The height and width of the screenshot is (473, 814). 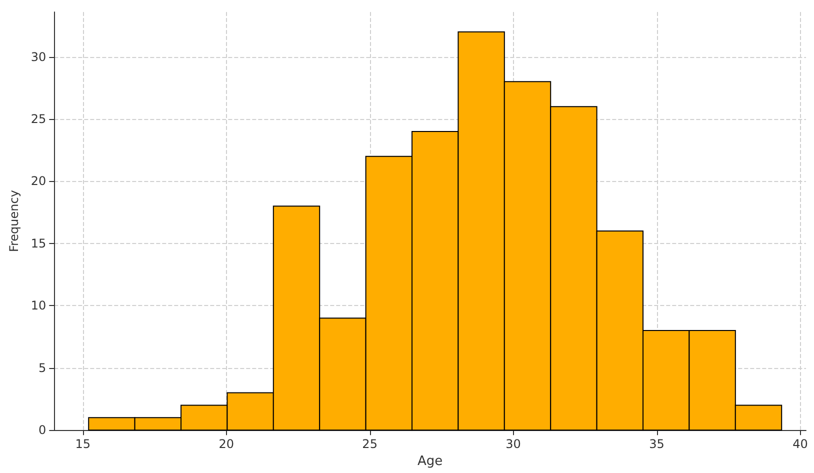 What do you see at coordinates (430, 461) in the screenshot?
I see `x-axis-title: Age` at bounding box center [430, 461].